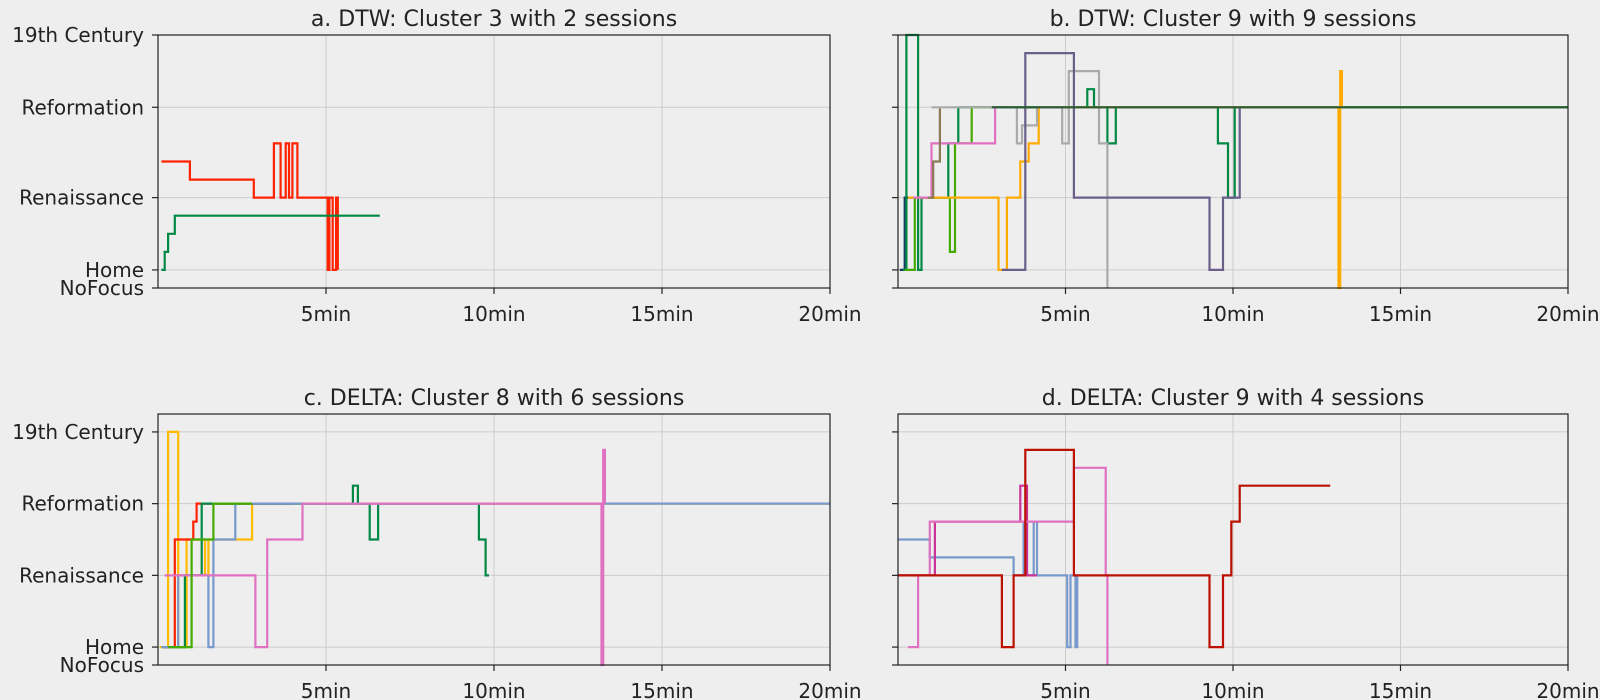 The width and height of the screenshot is (1600, 700). I want to click on panel-title: c. DELTA: Cluster 8 with 6 sessions, so click(494, 398).